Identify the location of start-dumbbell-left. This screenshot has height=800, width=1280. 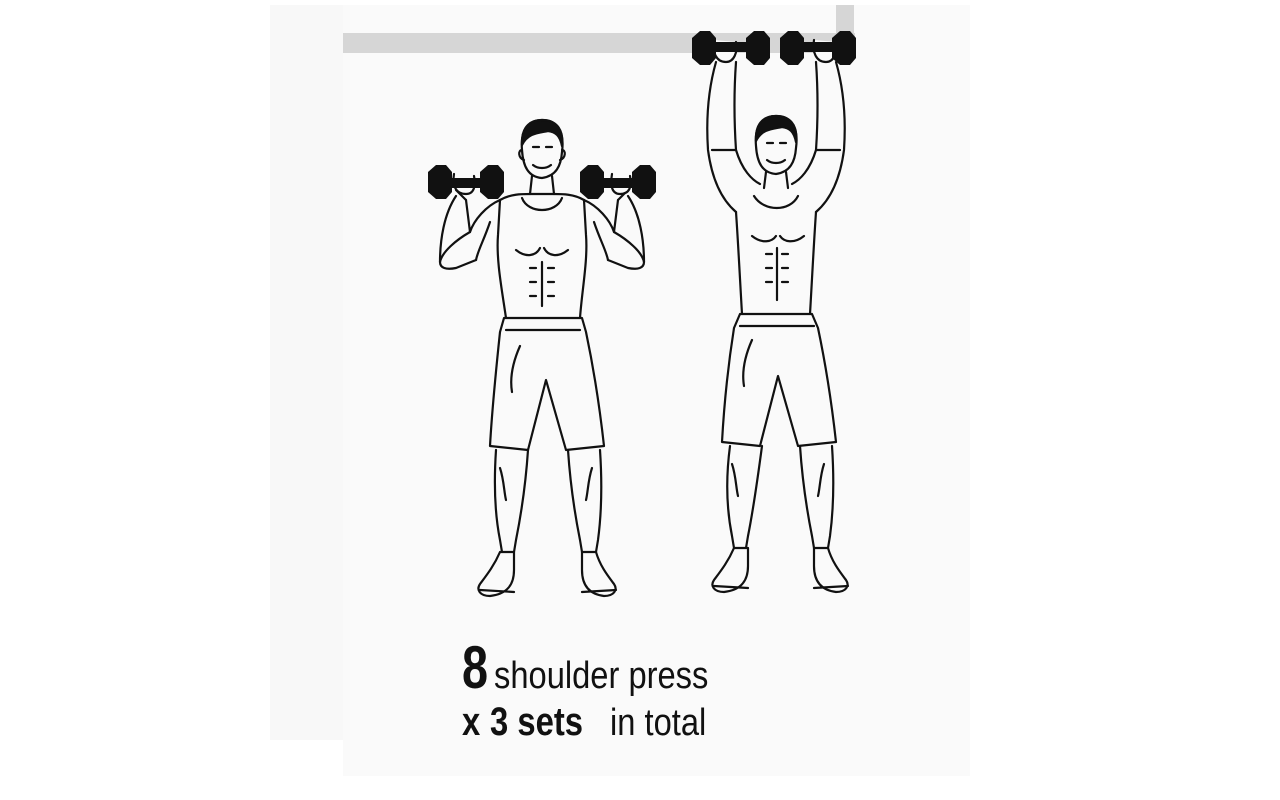
(466, 182).